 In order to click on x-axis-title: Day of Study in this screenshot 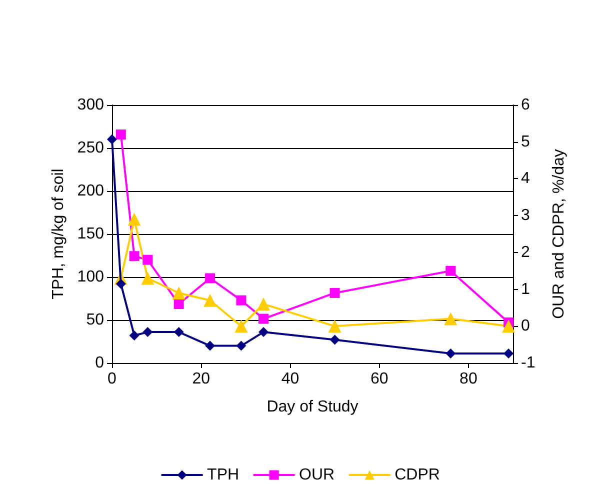, I will do `click(312, 407)`.